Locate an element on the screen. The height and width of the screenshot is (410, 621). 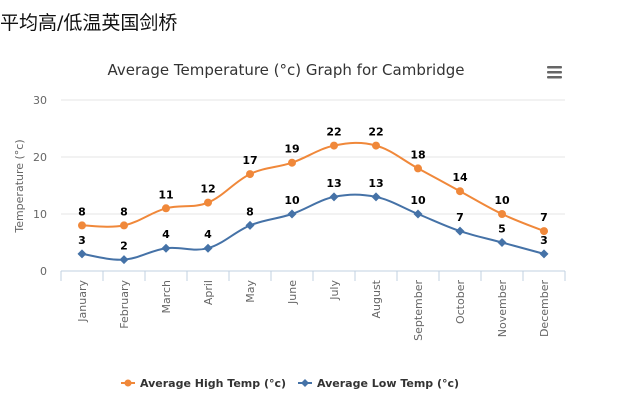
x-tick-label: June is located at coordinates (292, 292).